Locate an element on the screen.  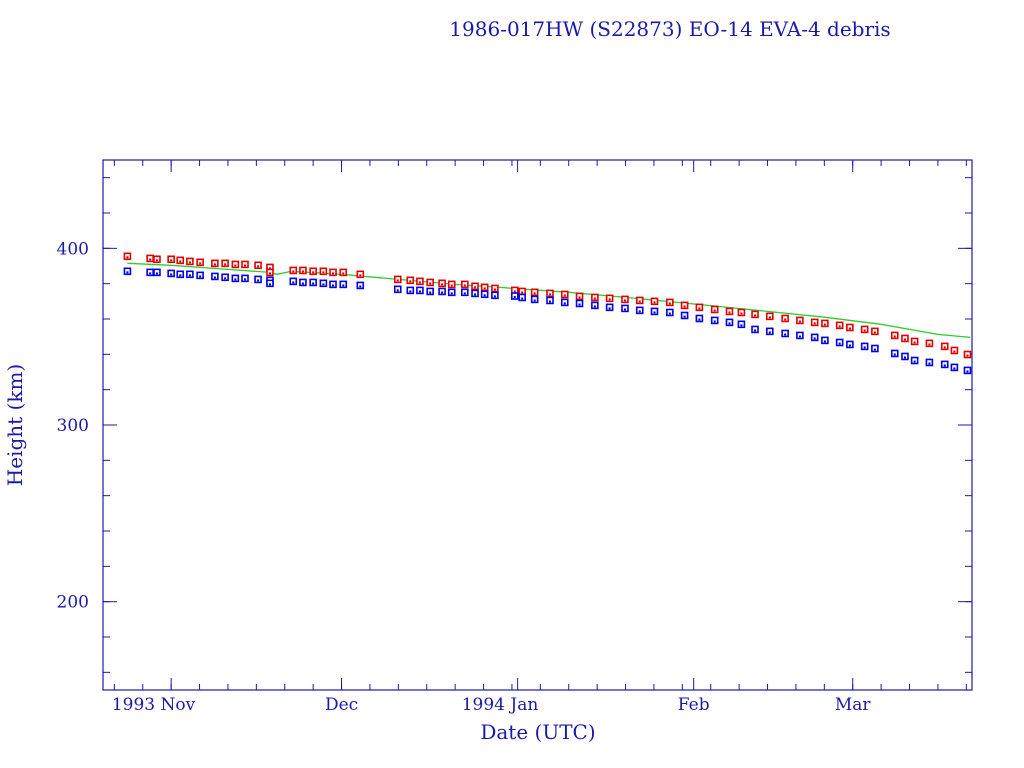
data-points is located at coordinates (547, 313).